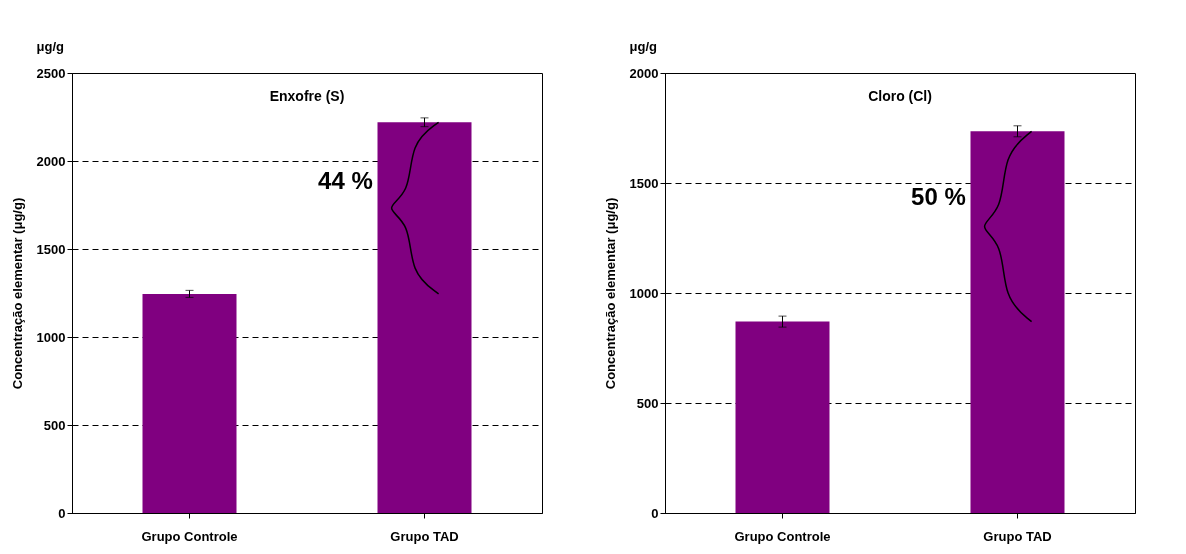  I want to click on annotation: 44 %, so click(345, 181).